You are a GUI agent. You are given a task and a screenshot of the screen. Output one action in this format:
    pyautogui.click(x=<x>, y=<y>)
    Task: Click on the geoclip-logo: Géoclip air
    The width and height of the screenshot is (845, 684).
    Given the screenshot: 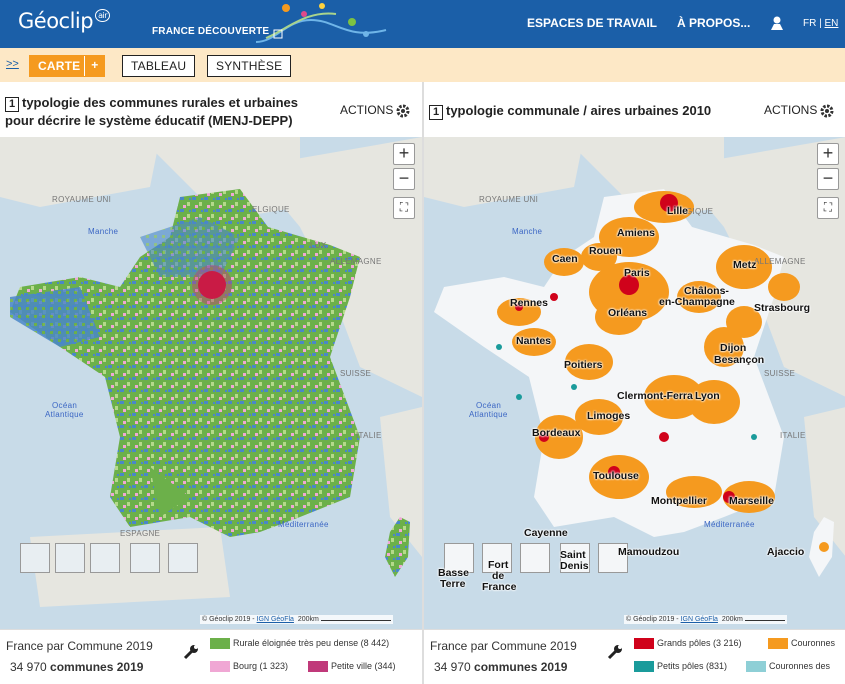 What is the action you would take?
    pyautogui.click(x=64, y=21)
    